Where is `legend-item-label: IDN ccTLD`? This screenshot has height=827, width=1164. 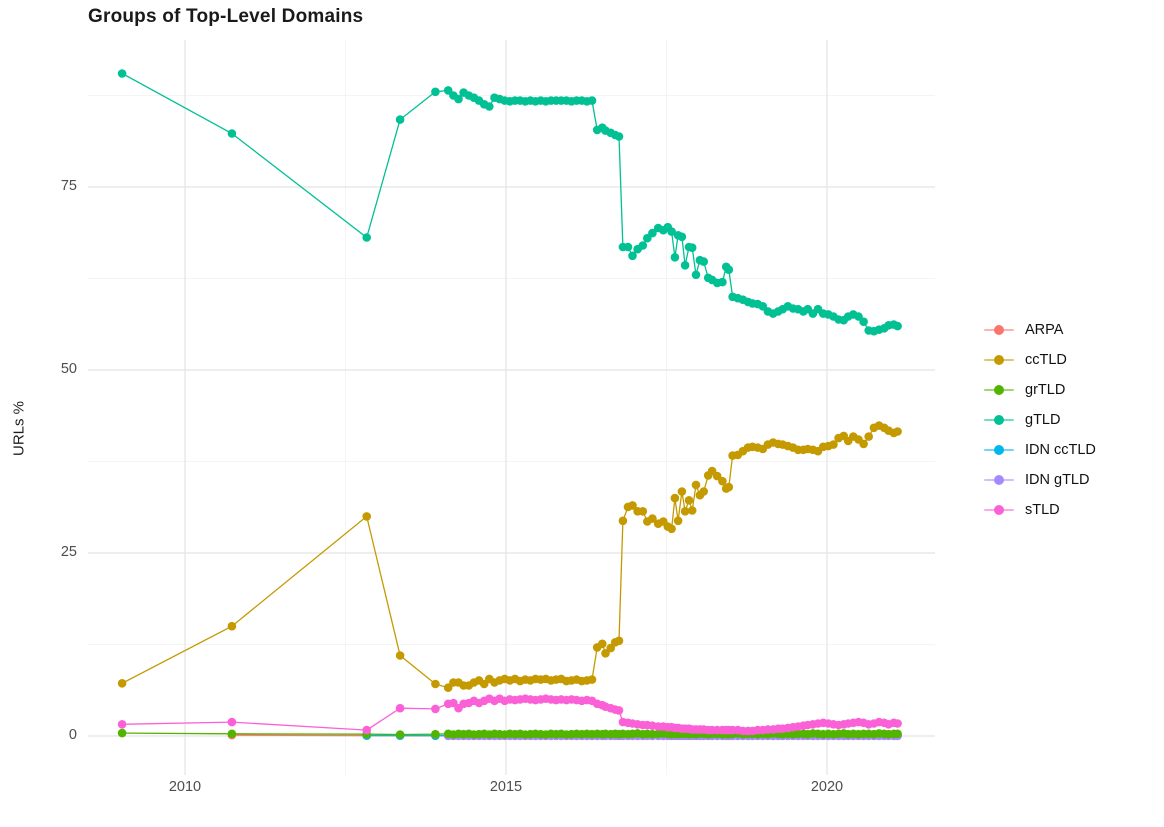 legend-item-label: IDN ccTLD is located at coordinates (1060, 450).